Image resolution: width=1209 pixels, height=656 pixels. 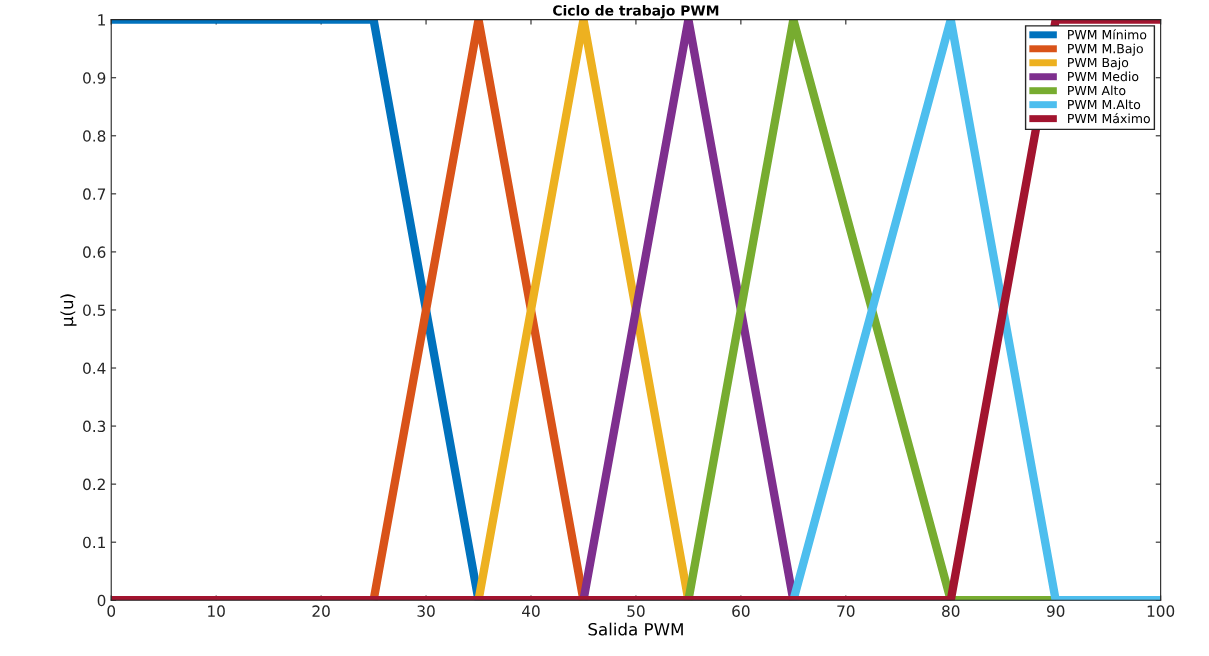 I want to click on x-tick-label: 60, so click(x=741, y=611).